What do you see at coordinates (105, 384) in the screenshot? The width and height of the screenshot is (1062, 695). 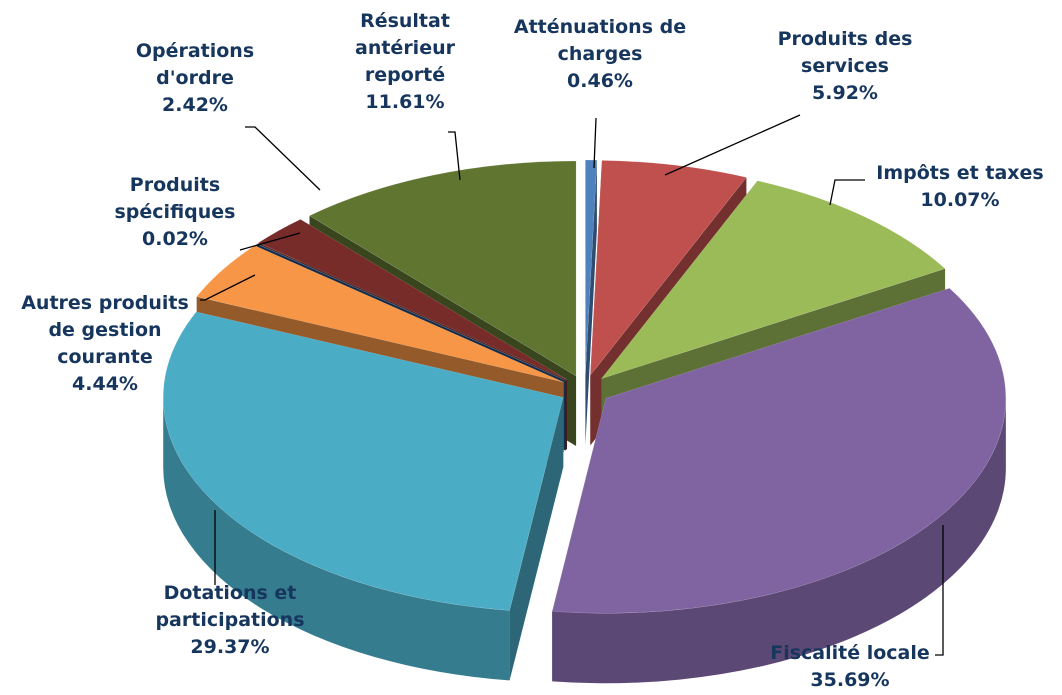 I see `value-label: 4.44%` at bounding box center [105, 384].